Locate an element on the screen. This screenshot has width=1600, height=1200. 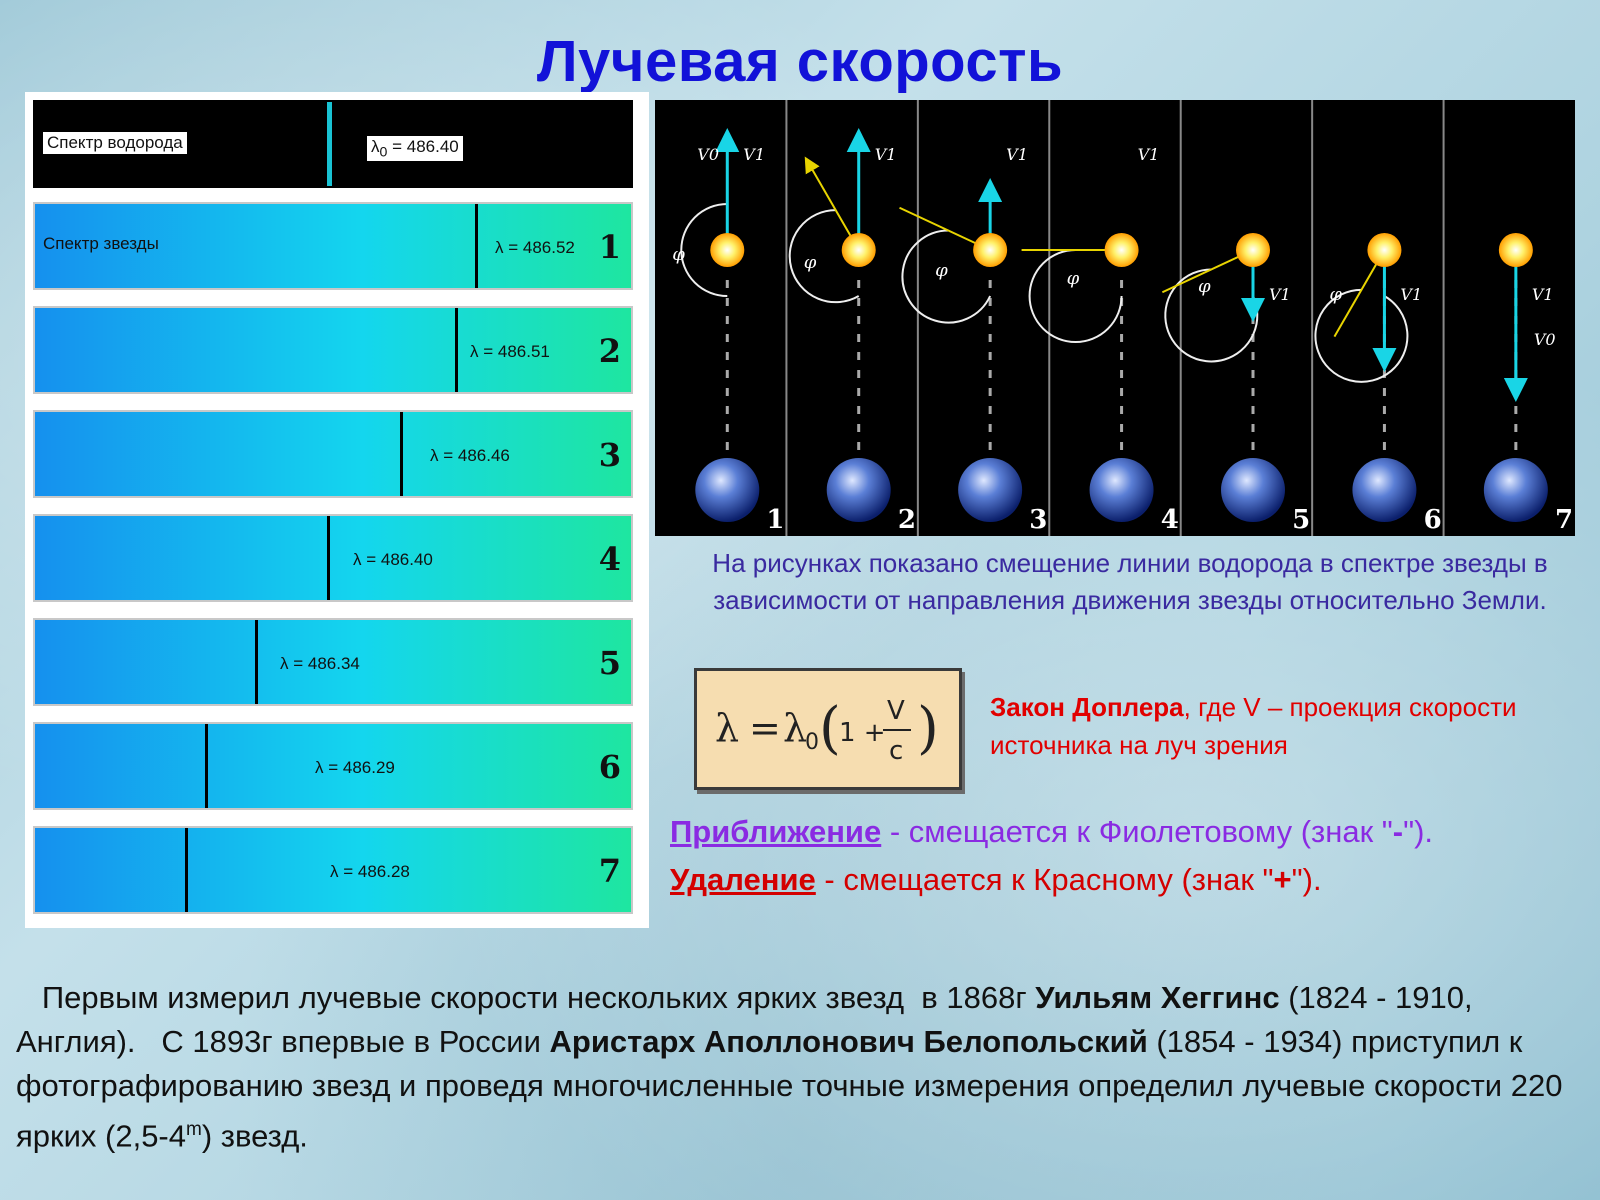
approach-term: Приближение is located at coordinates (776, 831).